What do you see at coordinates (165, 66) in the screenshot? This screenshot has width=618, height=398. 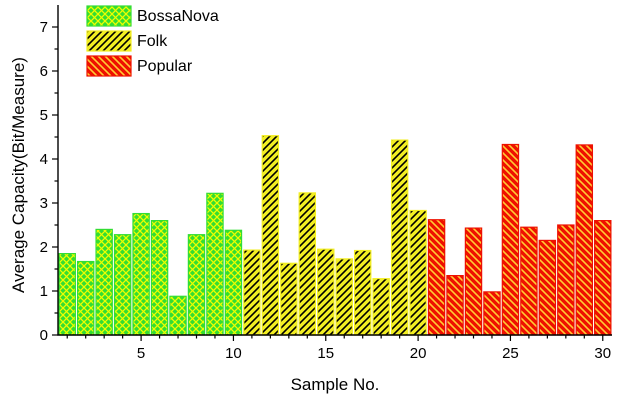 I see `legend-label-popular: Popular` at bounding box center [165, 66].